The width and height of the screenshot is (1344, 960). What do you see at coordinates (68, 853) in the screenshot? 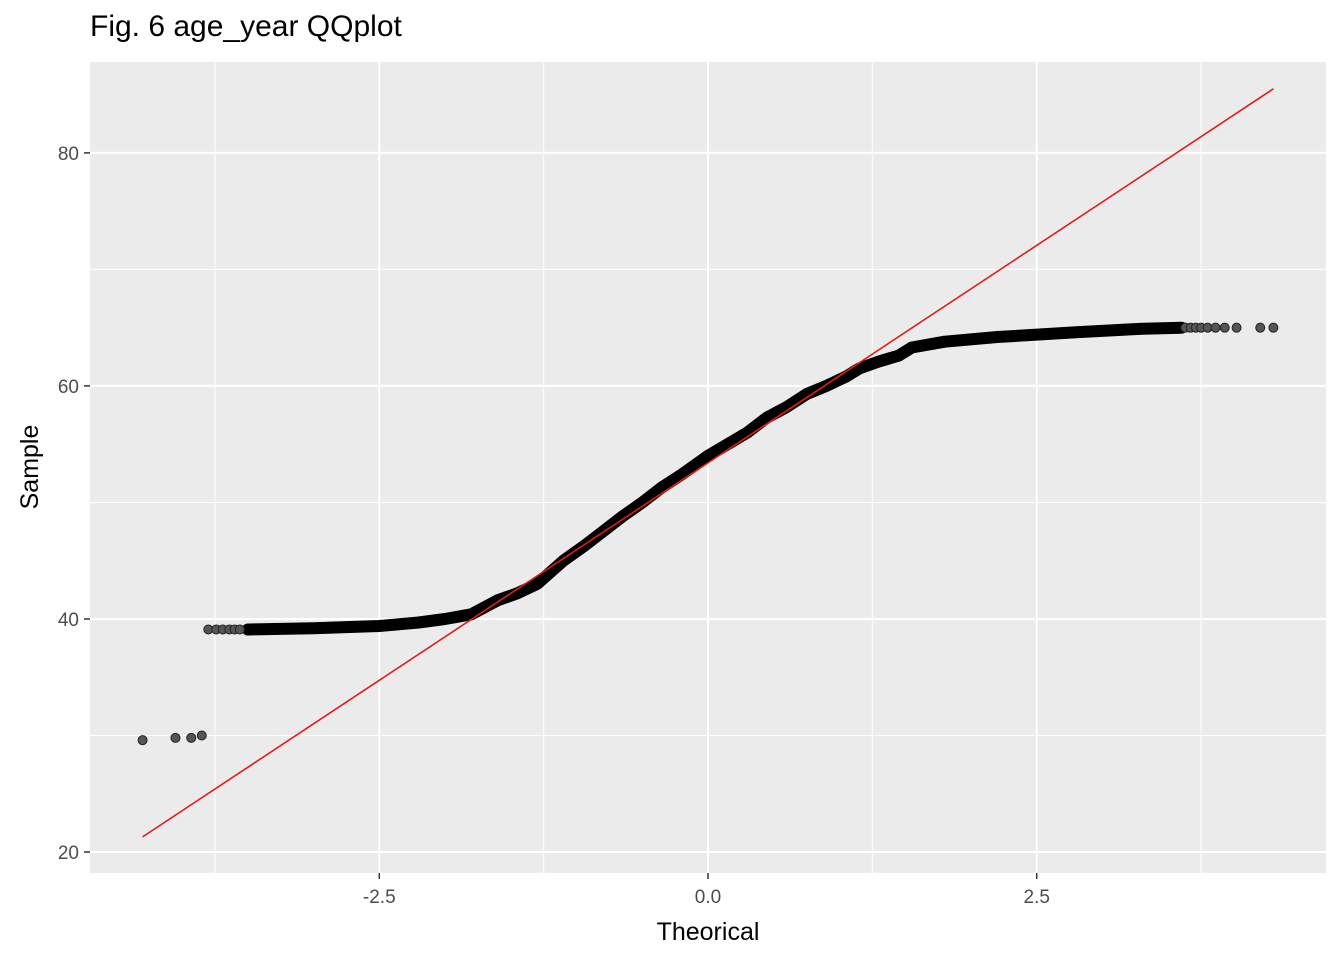
I see `y-tick-label: 20` at bounding box center [68, 853].